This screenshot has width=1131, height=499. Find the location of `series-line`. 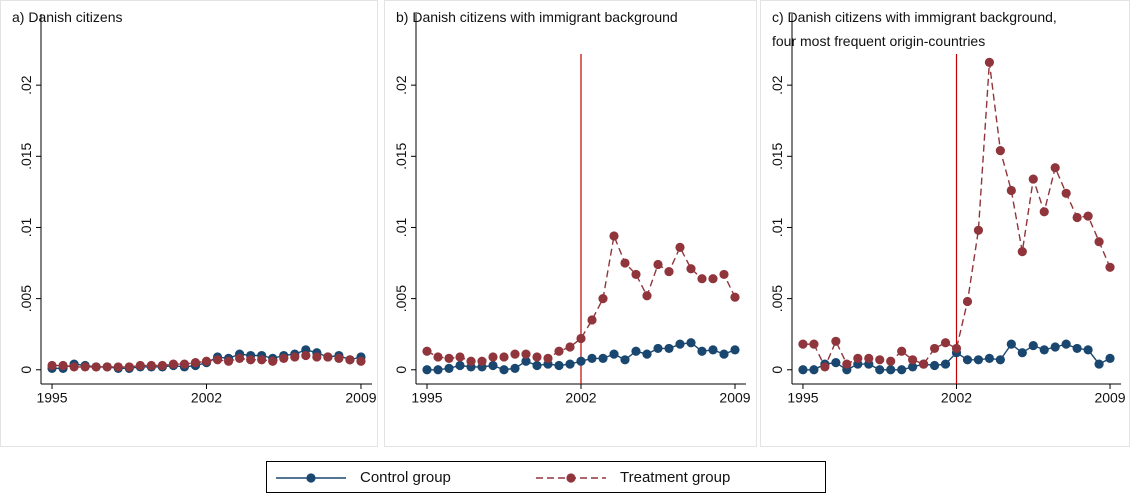

series-line is located at coordinates (581, 297).